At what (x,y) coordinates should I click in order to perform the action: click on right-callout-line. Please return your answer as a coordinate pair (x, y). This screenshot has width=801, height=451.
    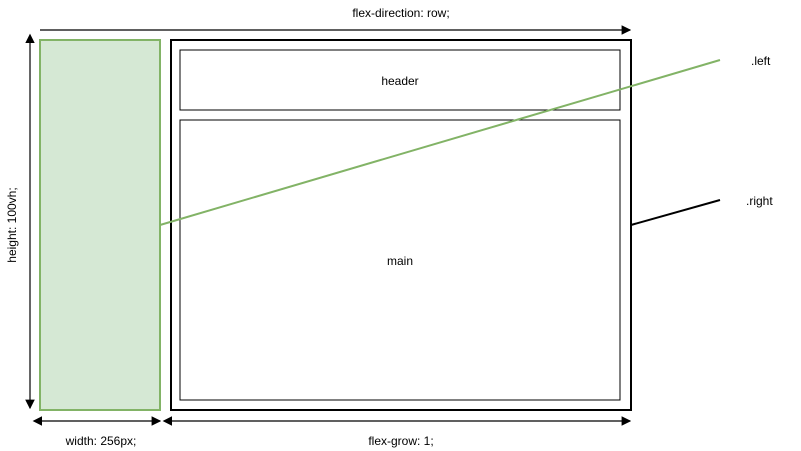
    Looking at the image, I should click on (675, 212).